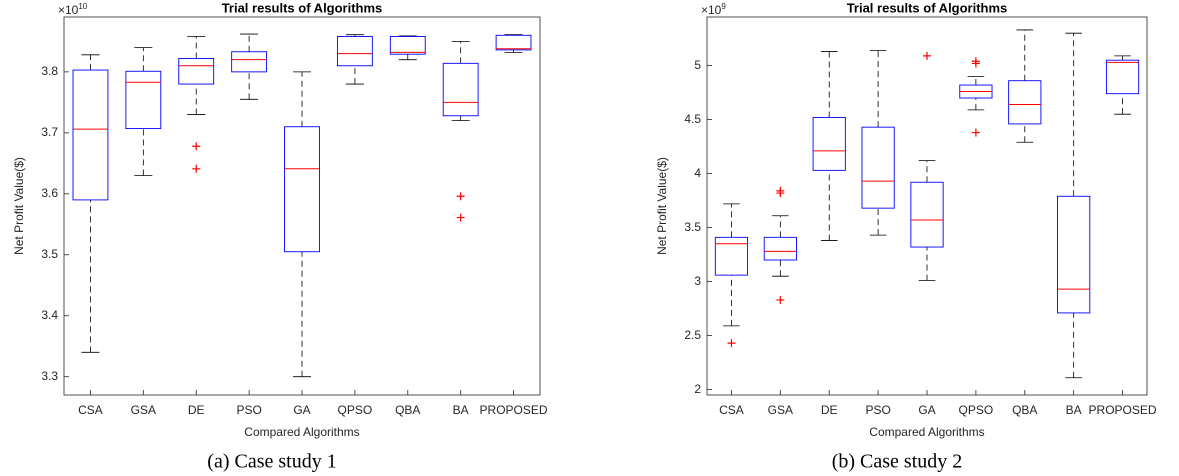  Describe the element at coordinates (73, 9) in the screenshot. I see `y-multiplier: ×10¹⁰` at that location.